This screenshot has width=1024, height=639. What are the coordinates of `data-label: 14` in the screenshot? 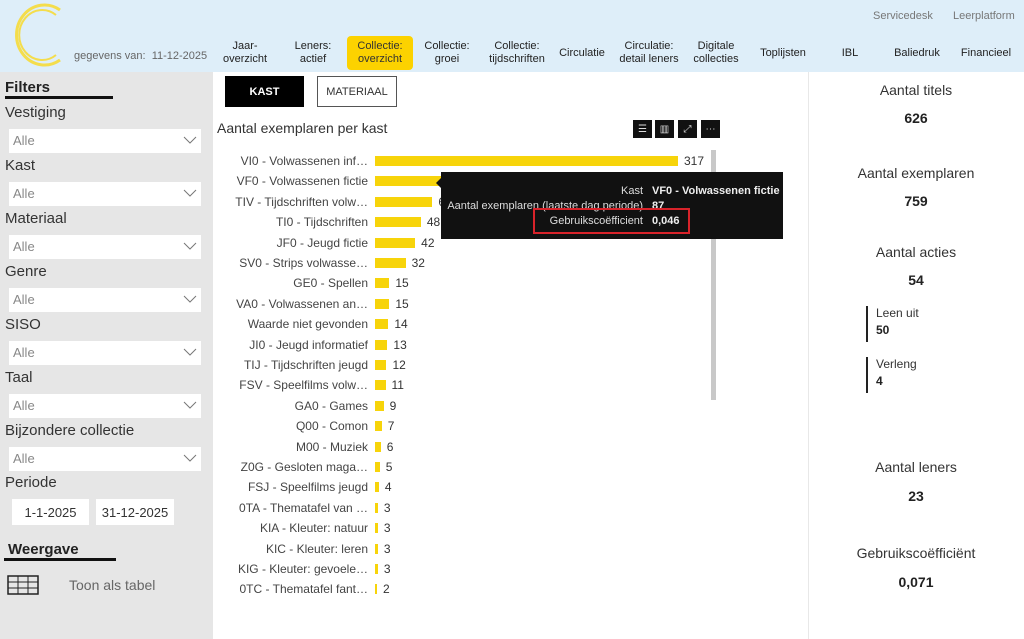 It's located at (401, 324).